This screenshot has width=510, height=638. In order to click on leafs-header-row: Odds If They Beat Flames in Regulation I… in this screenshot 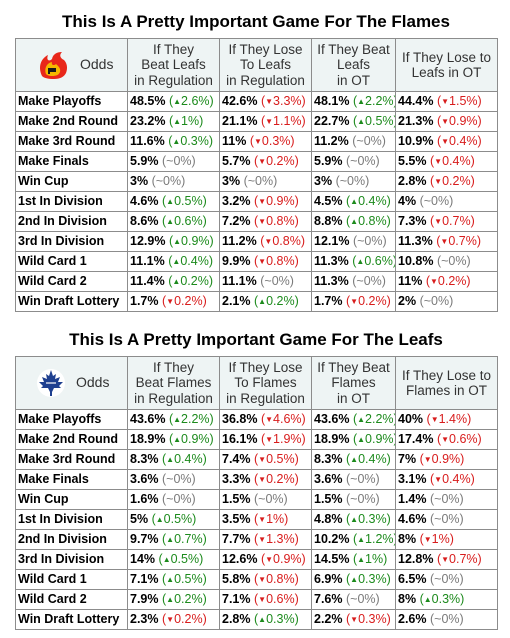, I will do `click(256, 383)`.